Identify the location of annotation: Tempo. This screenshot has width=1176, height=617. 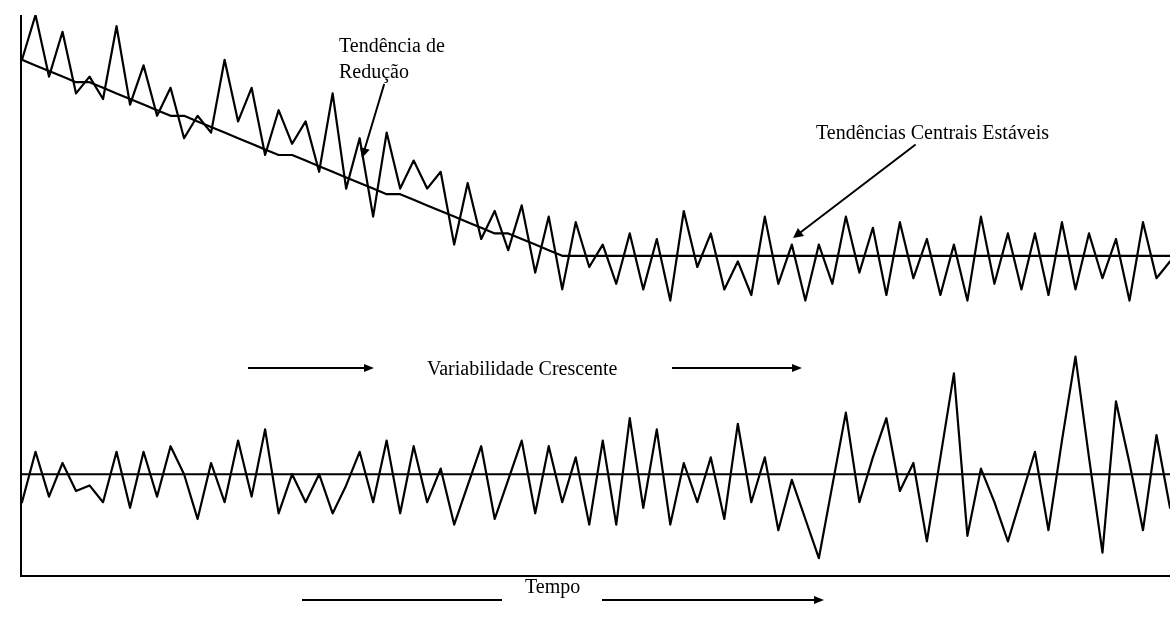
(553, 586).